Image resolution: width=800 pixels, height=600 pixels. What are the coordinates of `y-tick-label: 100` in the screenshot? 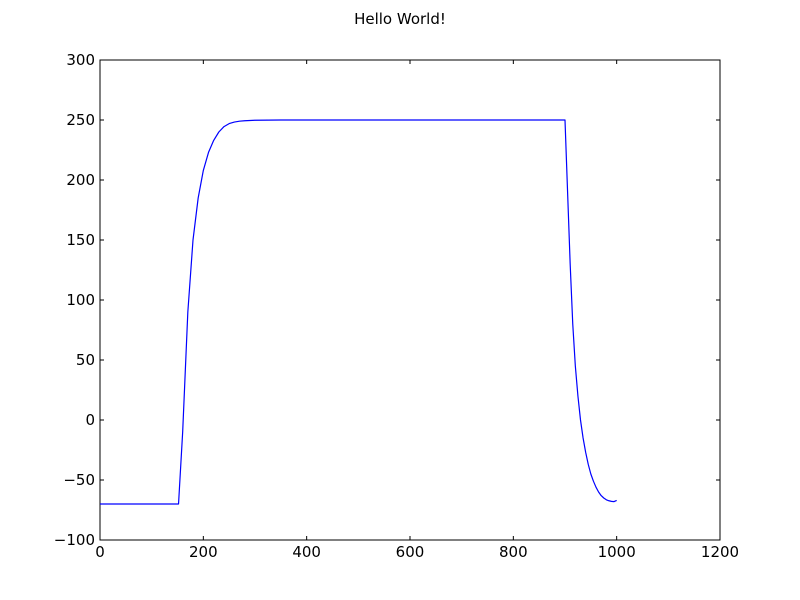 It's located at (80, 300).